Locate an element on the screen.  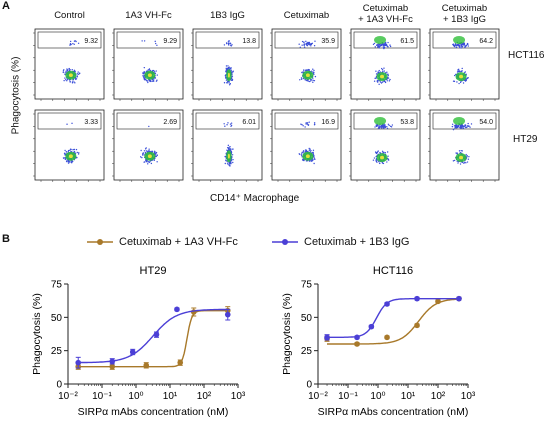
legend-marker-1b3 is located at coordinates (285, 242).